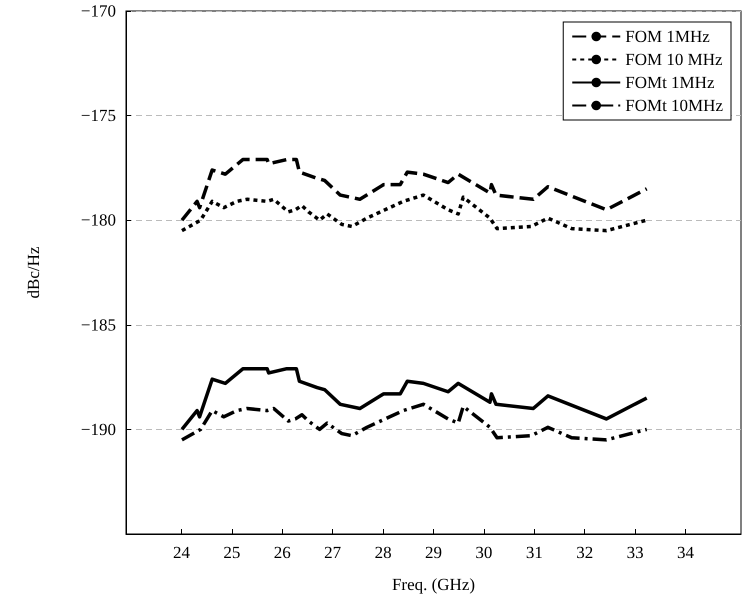 The image size is (743, 612). Describe the element at coordinates (585, 552) in the screenshot. I see `x-tick-label: 32` at that location.